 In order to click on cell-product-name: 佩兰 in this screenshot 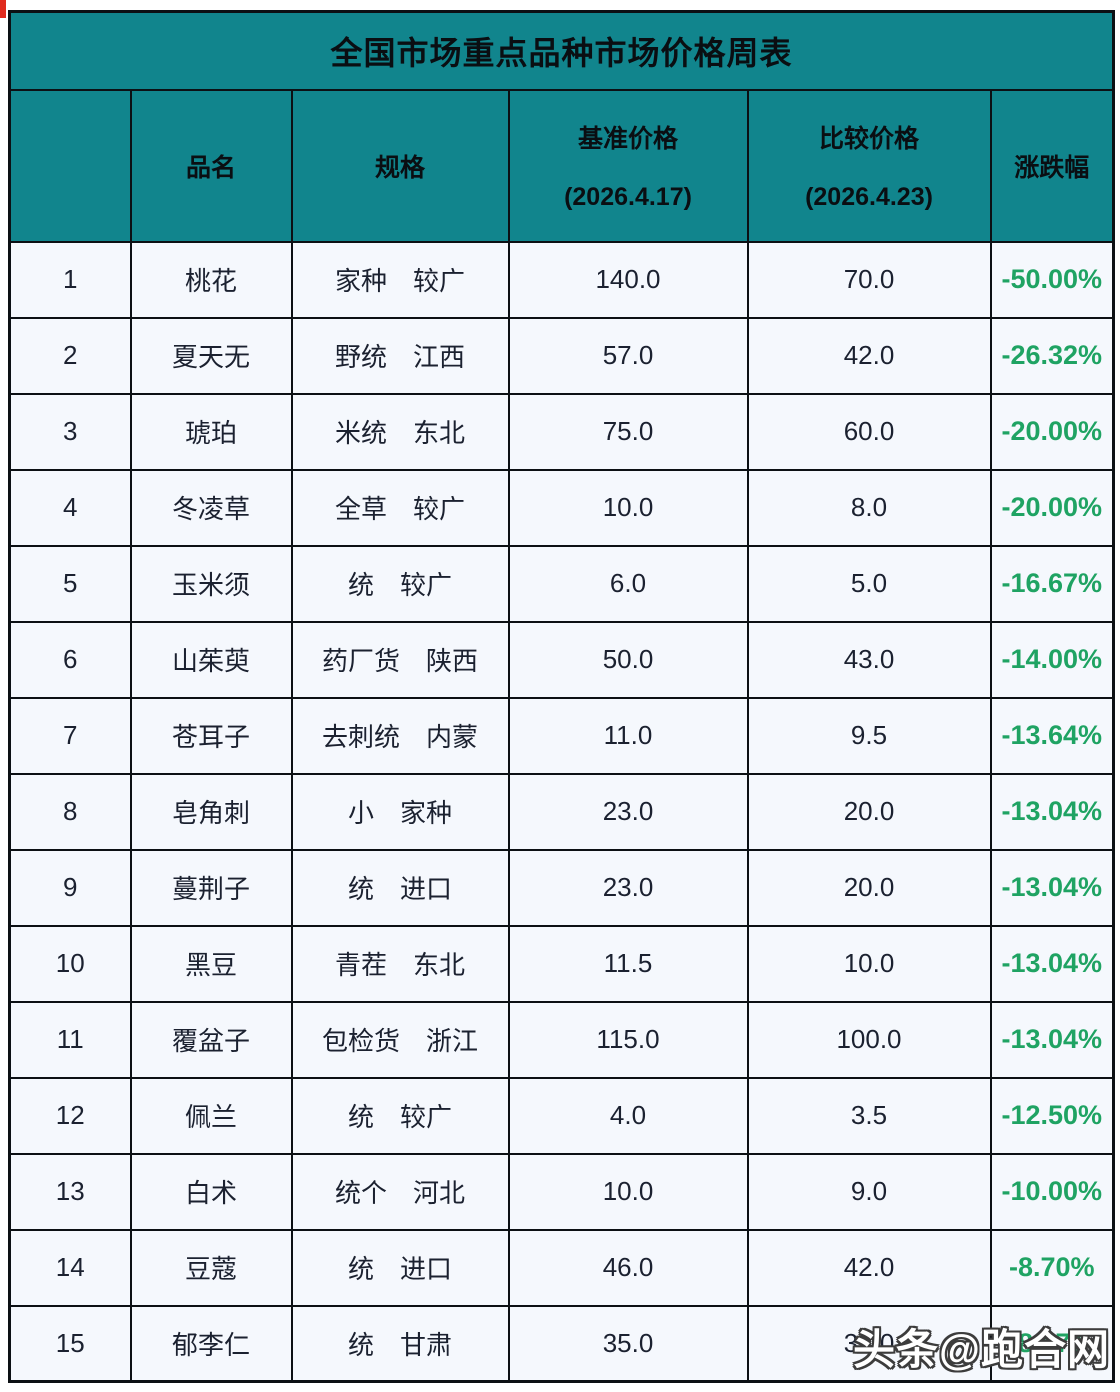, I will do `click(211, 1115)`.